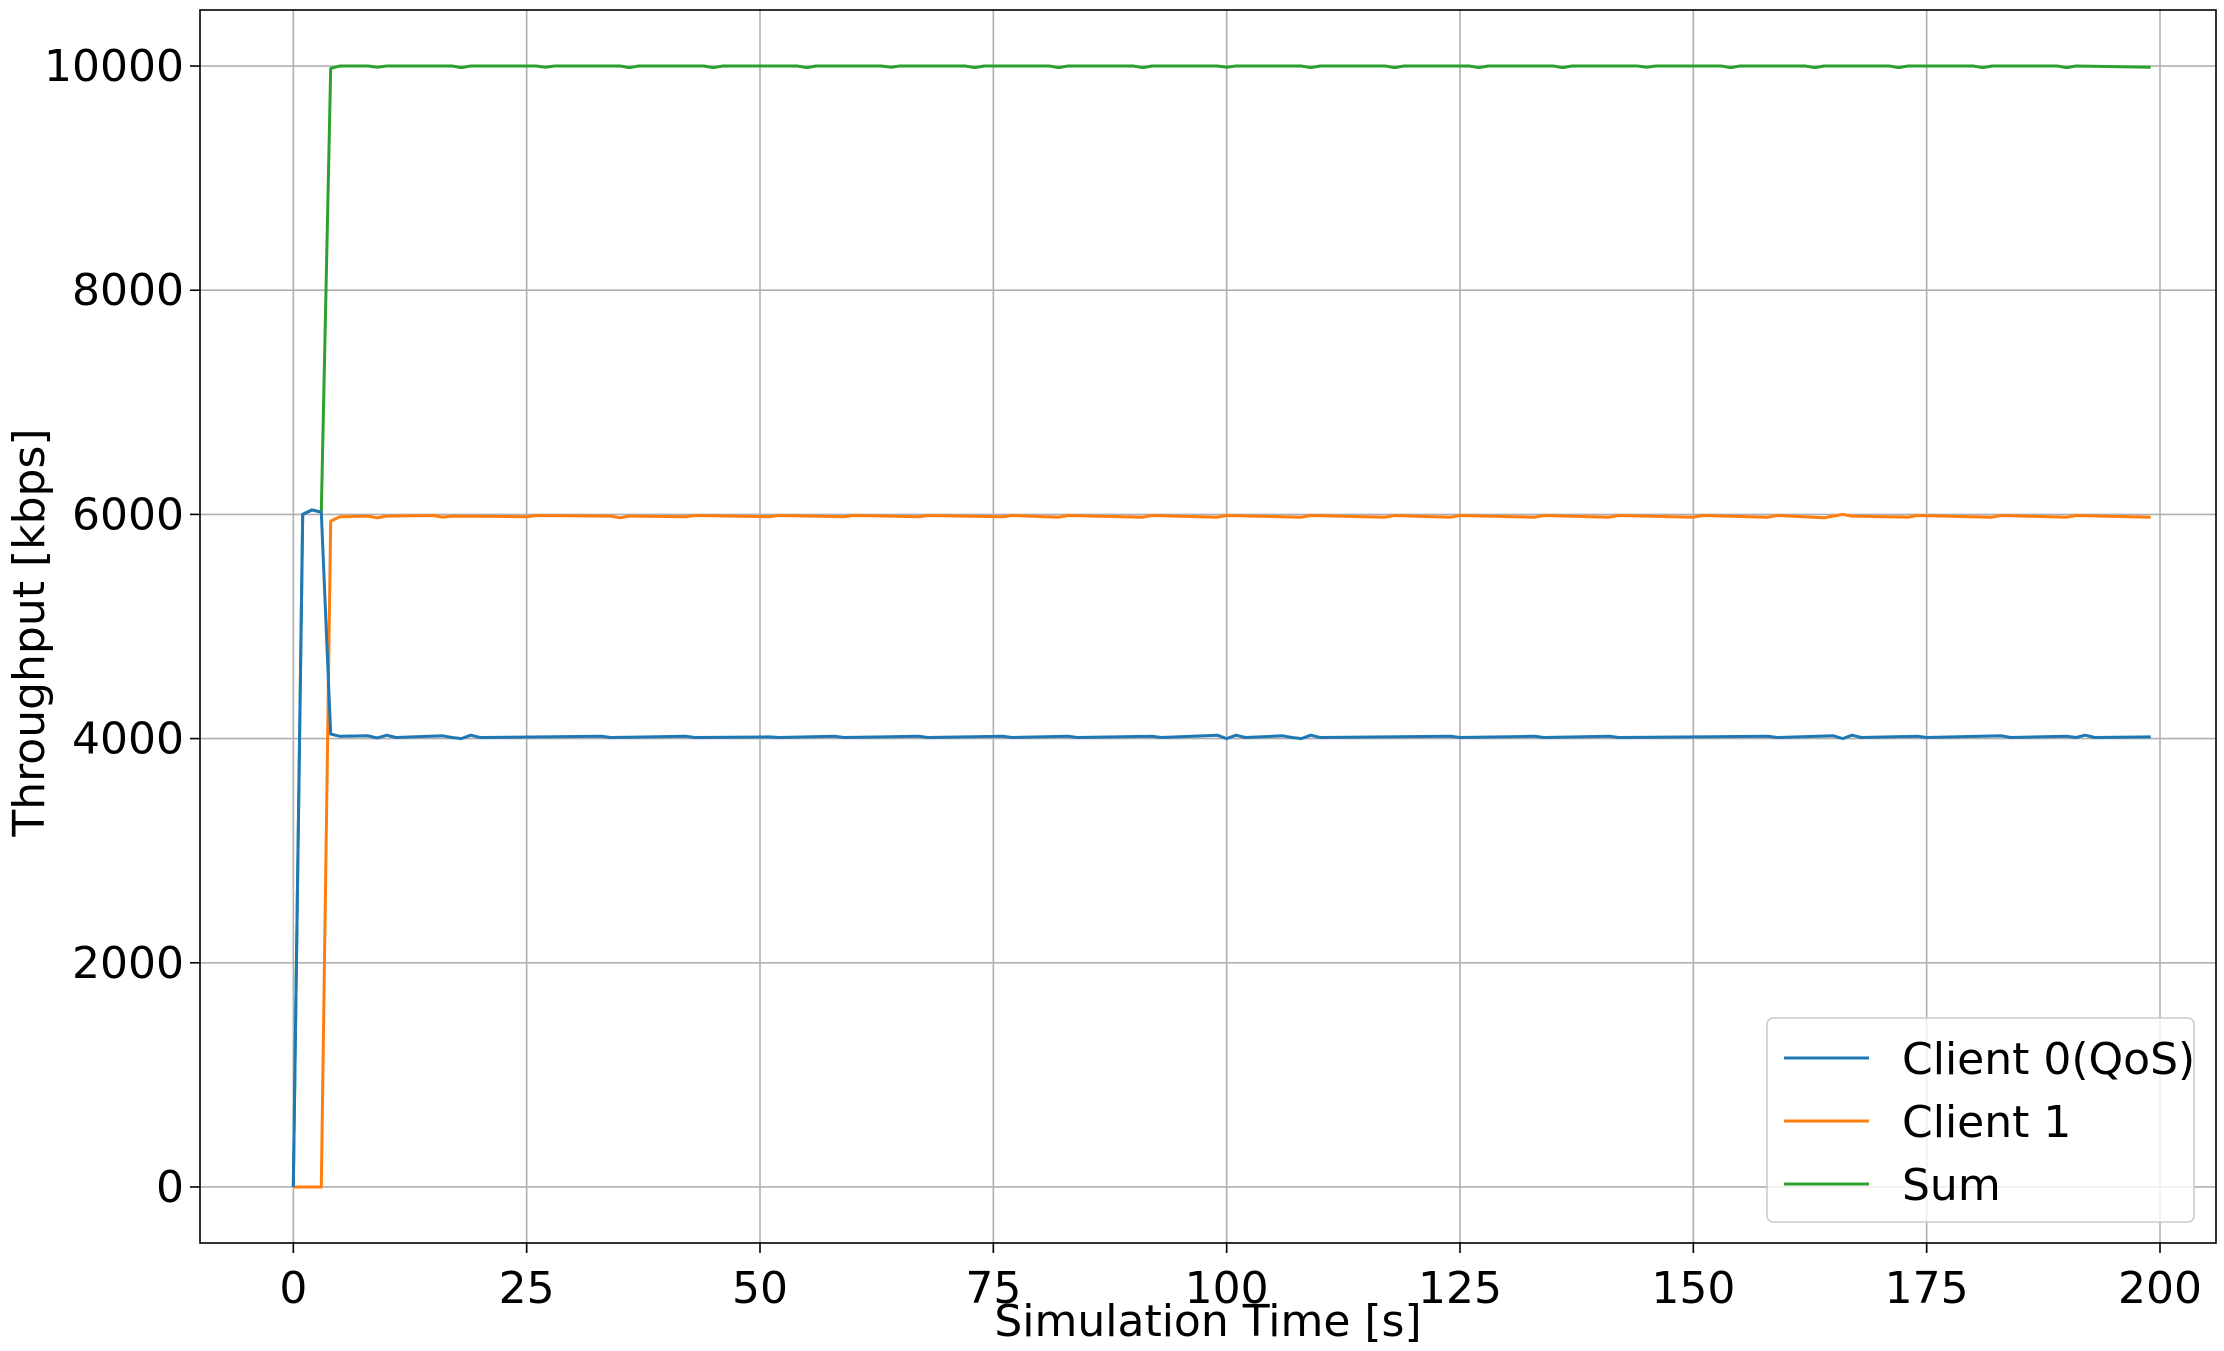 This screenshot has height=1351, width=2224. I want to click on x-axis-label: Simulation Time [s], so click(1207, 1321).